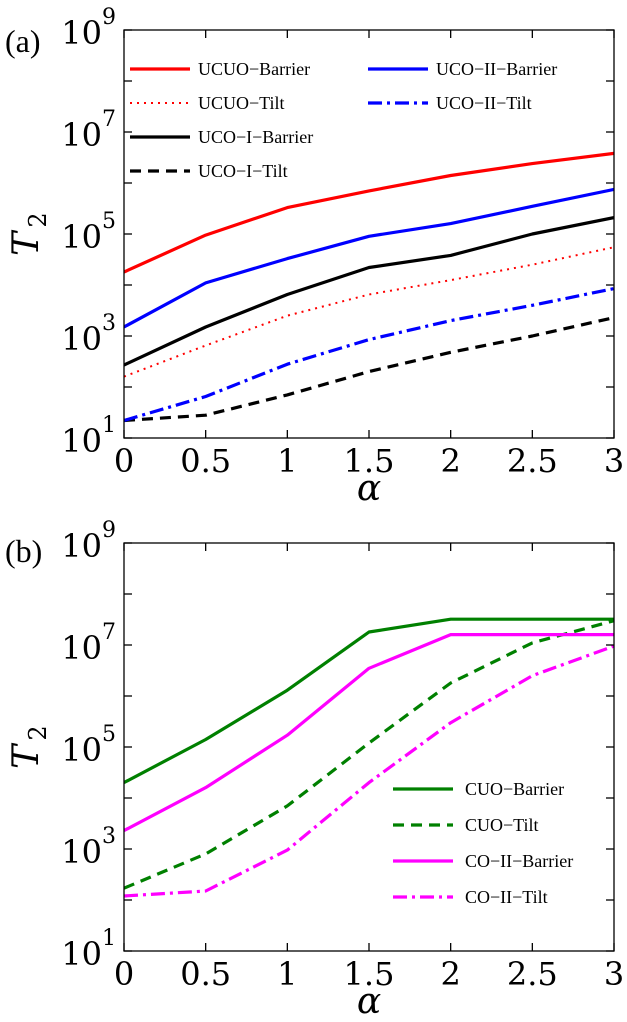 This screenshot has height=1022, width=627. What do you see at coordinates (243, 171) in the screenshot?
I see `legend-label: UCO−I−Tilt` at bounding box center [243, 171].